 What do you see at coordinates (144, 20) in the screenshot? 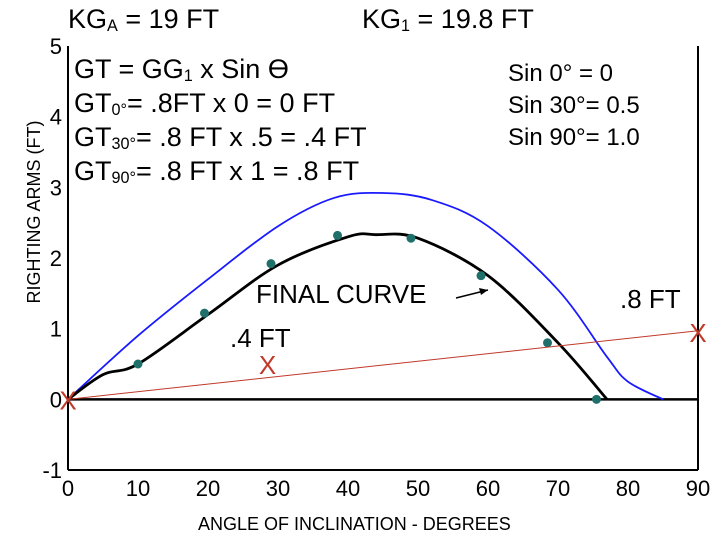
I see `kga-label: KGA = 19 FT` at bounding box center [144, 20].